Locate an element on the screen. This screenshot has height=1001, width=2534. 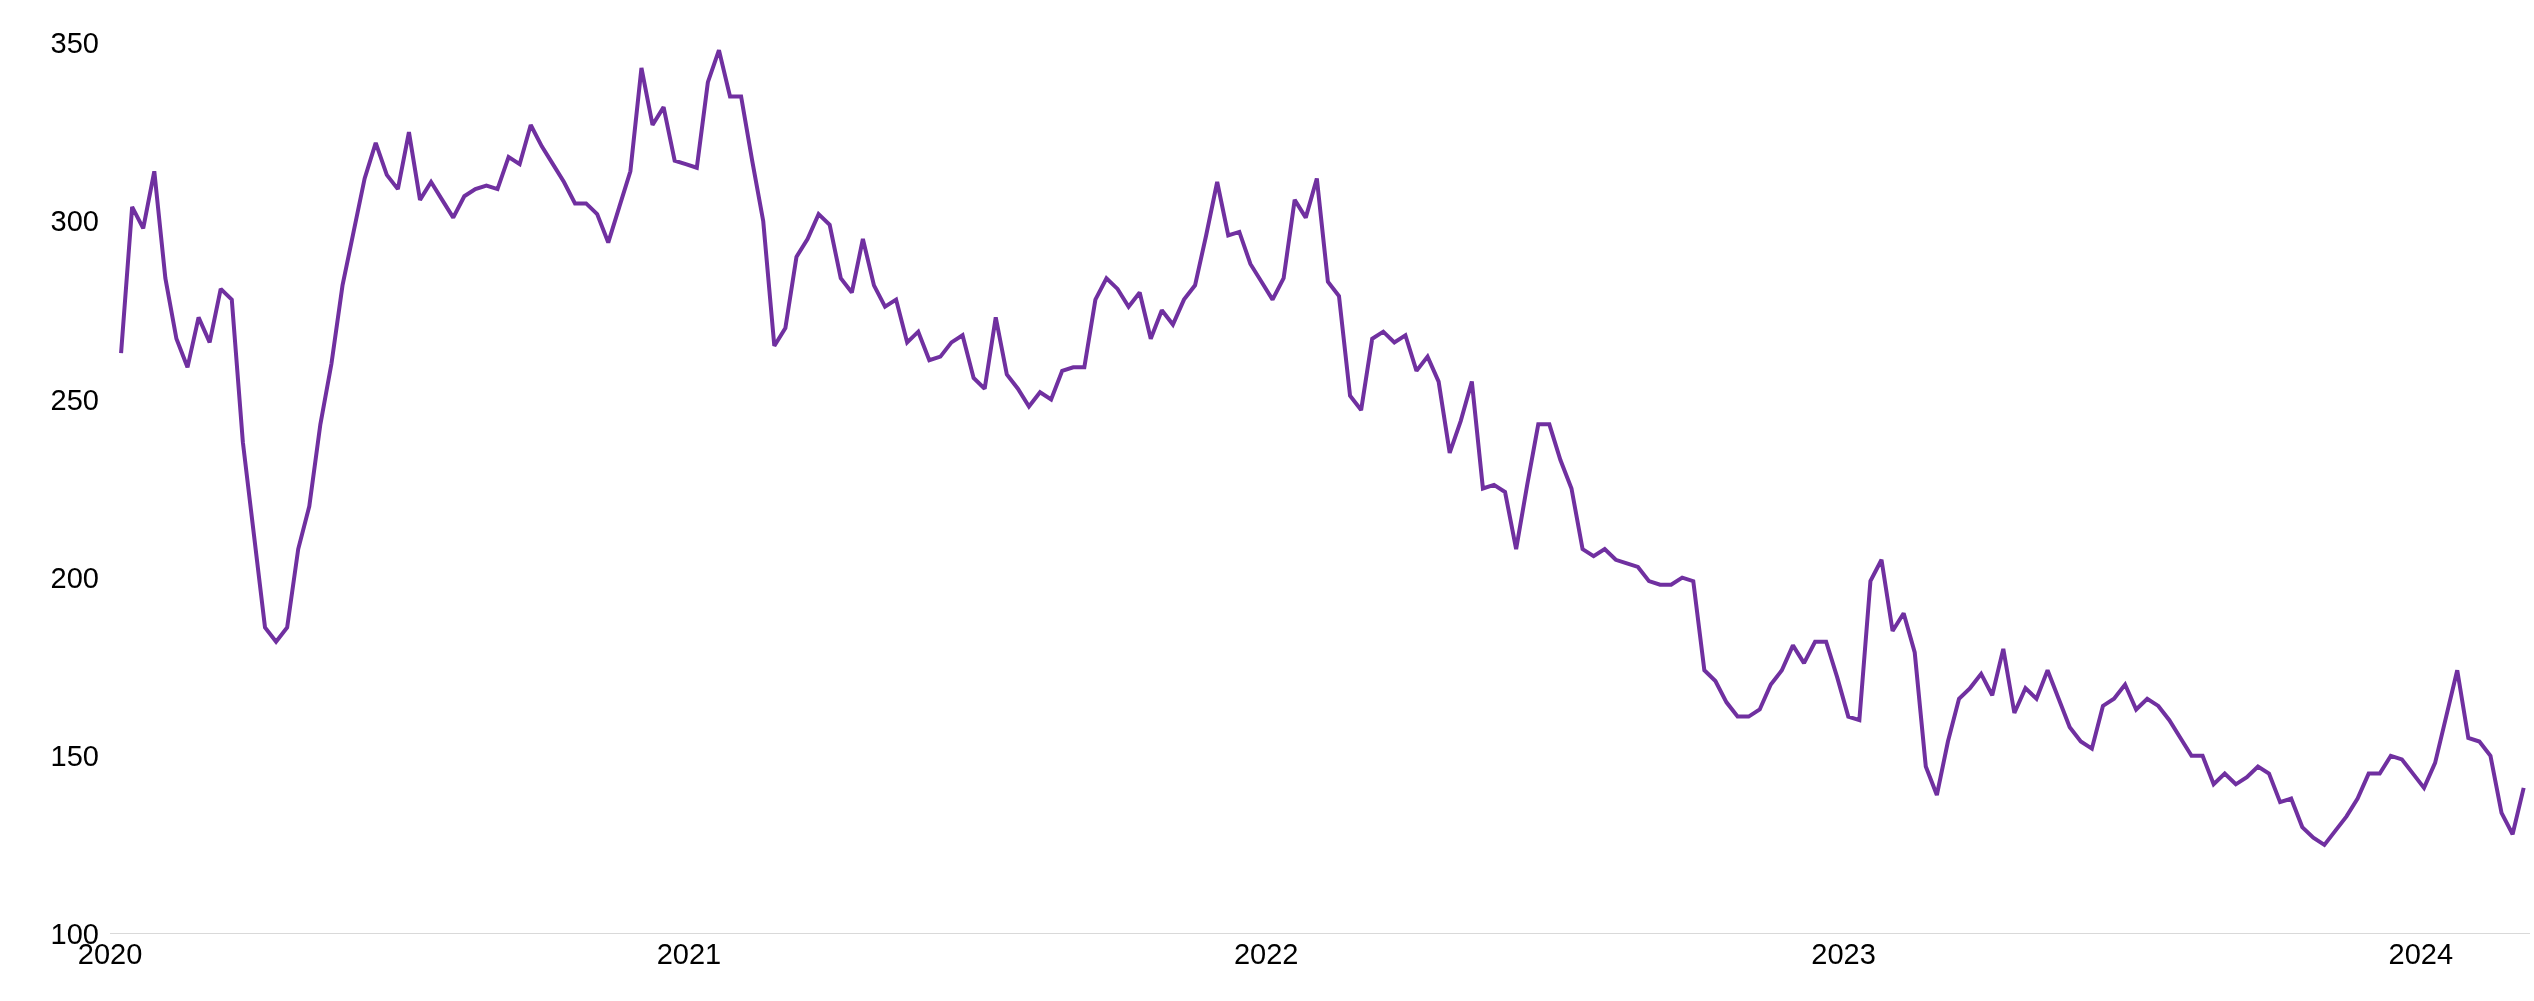
y-tick-label: 350 is located at coordinates (74, 43).